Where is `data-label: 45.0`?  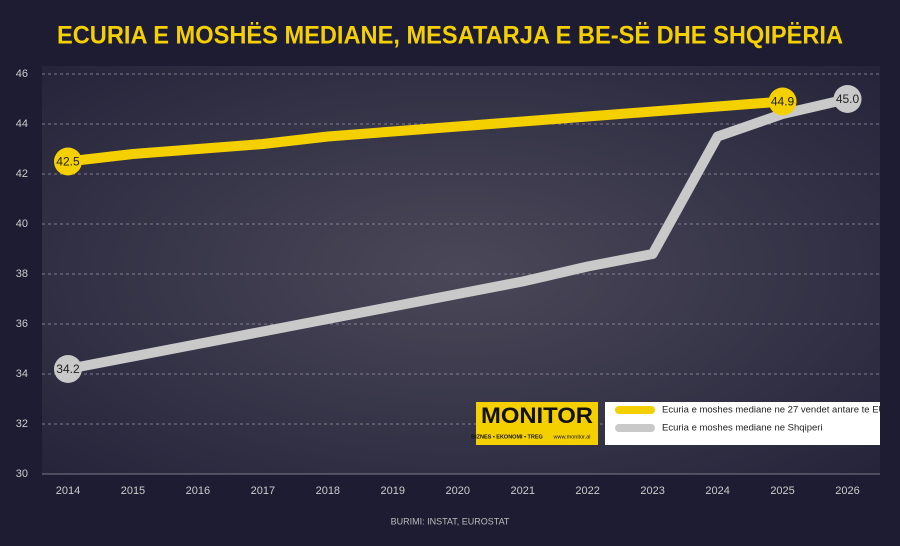
data-label: 45.0 is located at coordinates (848, 99).